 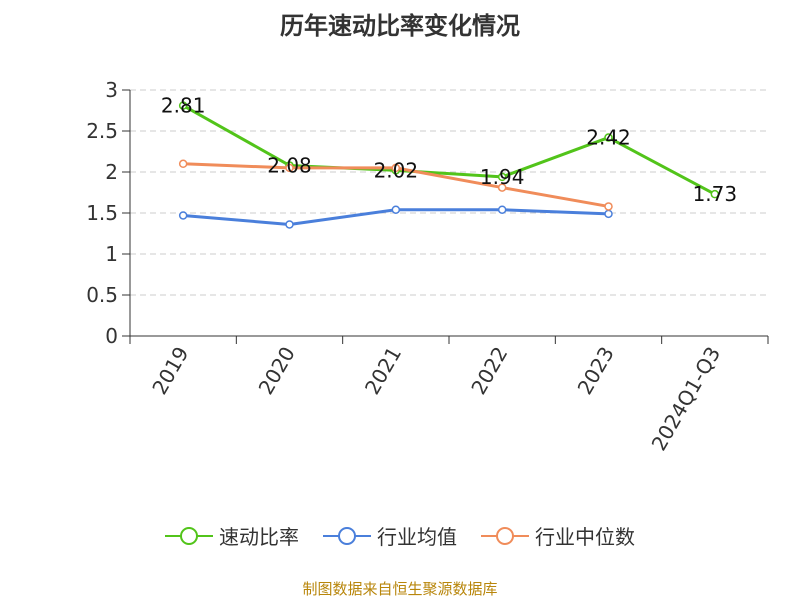 What do you see at coordinates (102, 213) in the screenshot?
I see `y-tick-label: 1.5` at bounding box center [102, 213].